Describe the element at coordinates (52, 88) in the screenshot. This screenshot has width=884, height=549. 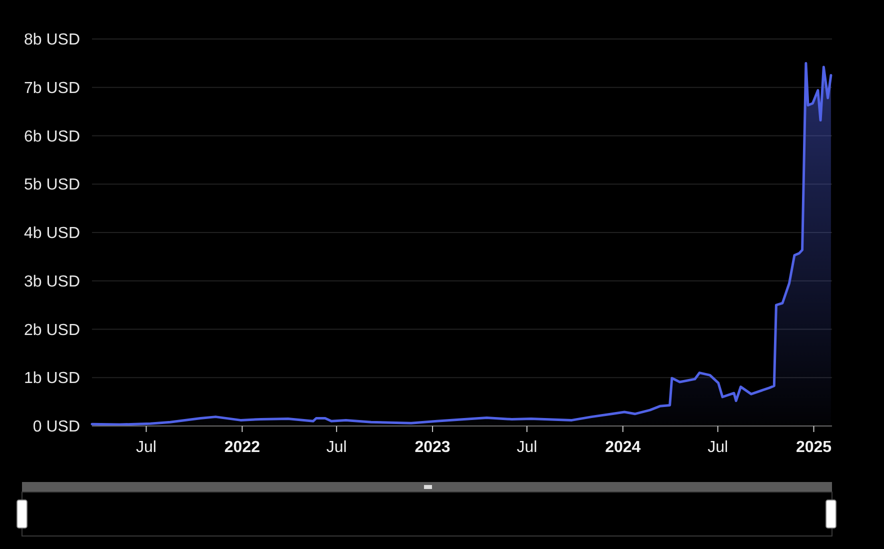
I see `y-tick-label: 7b USD` at that location.